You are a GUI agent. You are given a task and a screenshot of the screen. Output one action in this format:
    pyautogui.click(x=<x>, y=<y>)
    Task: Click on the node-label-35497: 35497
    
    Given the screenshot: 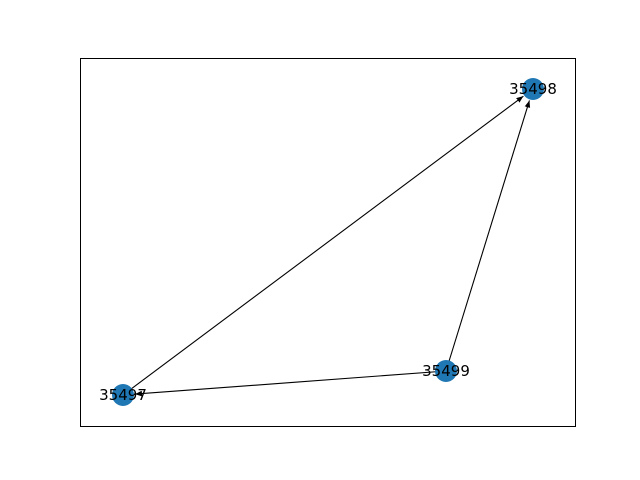 What is the action you would take?
    pyautogui.click(x=123, y=395)
    